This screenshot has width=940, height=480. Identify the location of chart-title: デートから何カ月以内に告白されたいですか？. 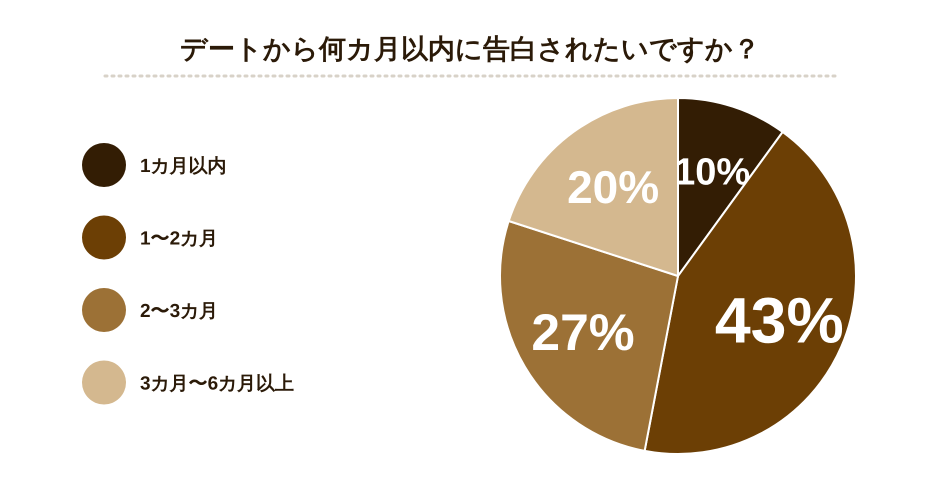
(470, 49).